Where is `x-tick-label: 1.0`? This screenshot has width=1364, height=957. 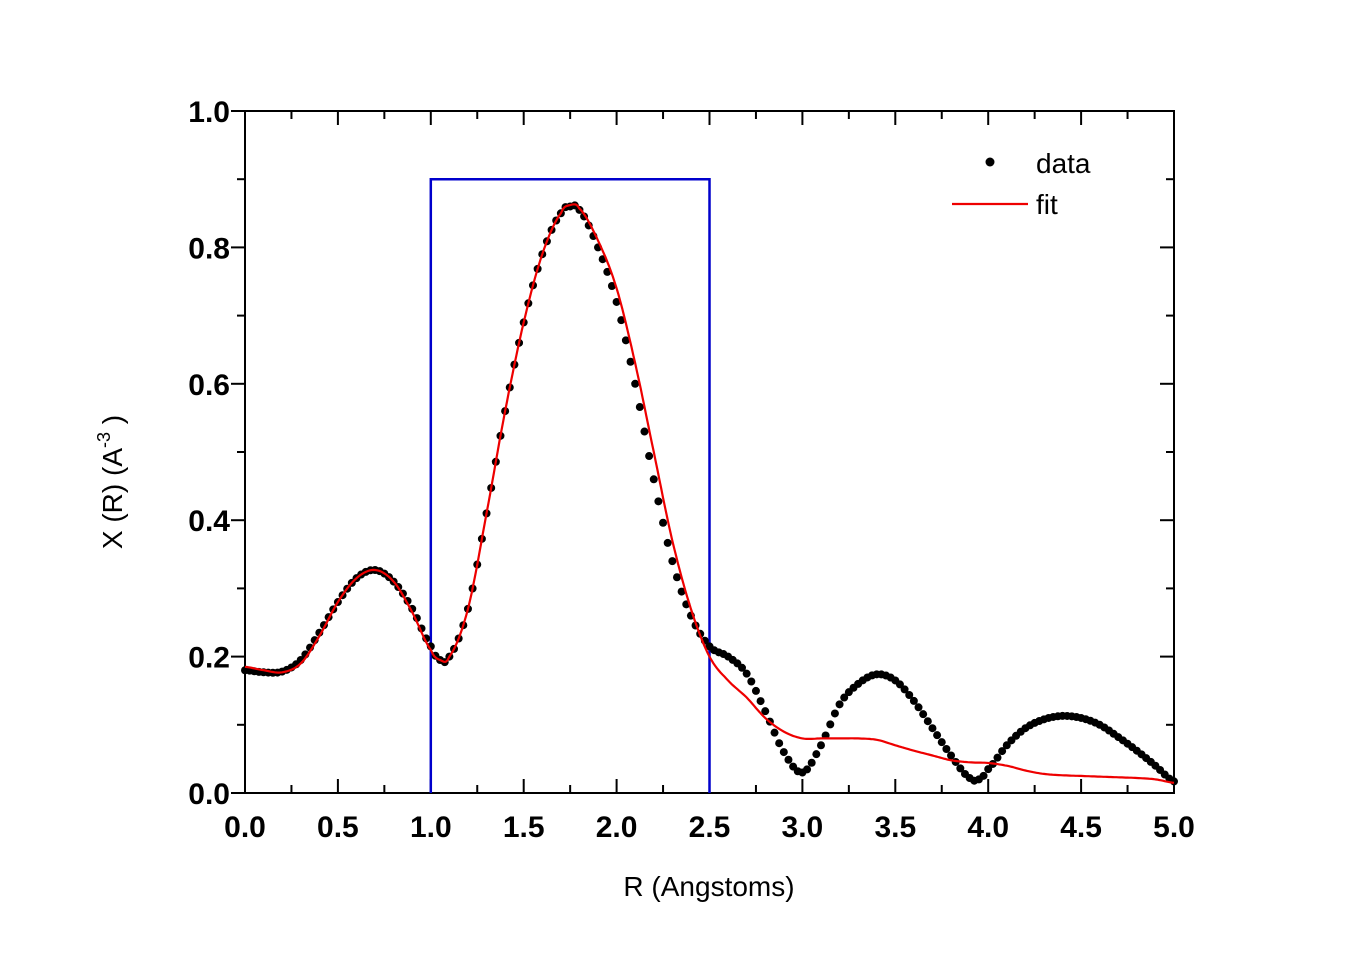 x-tick-label: 1.0 is located at coordinates (431, 827).